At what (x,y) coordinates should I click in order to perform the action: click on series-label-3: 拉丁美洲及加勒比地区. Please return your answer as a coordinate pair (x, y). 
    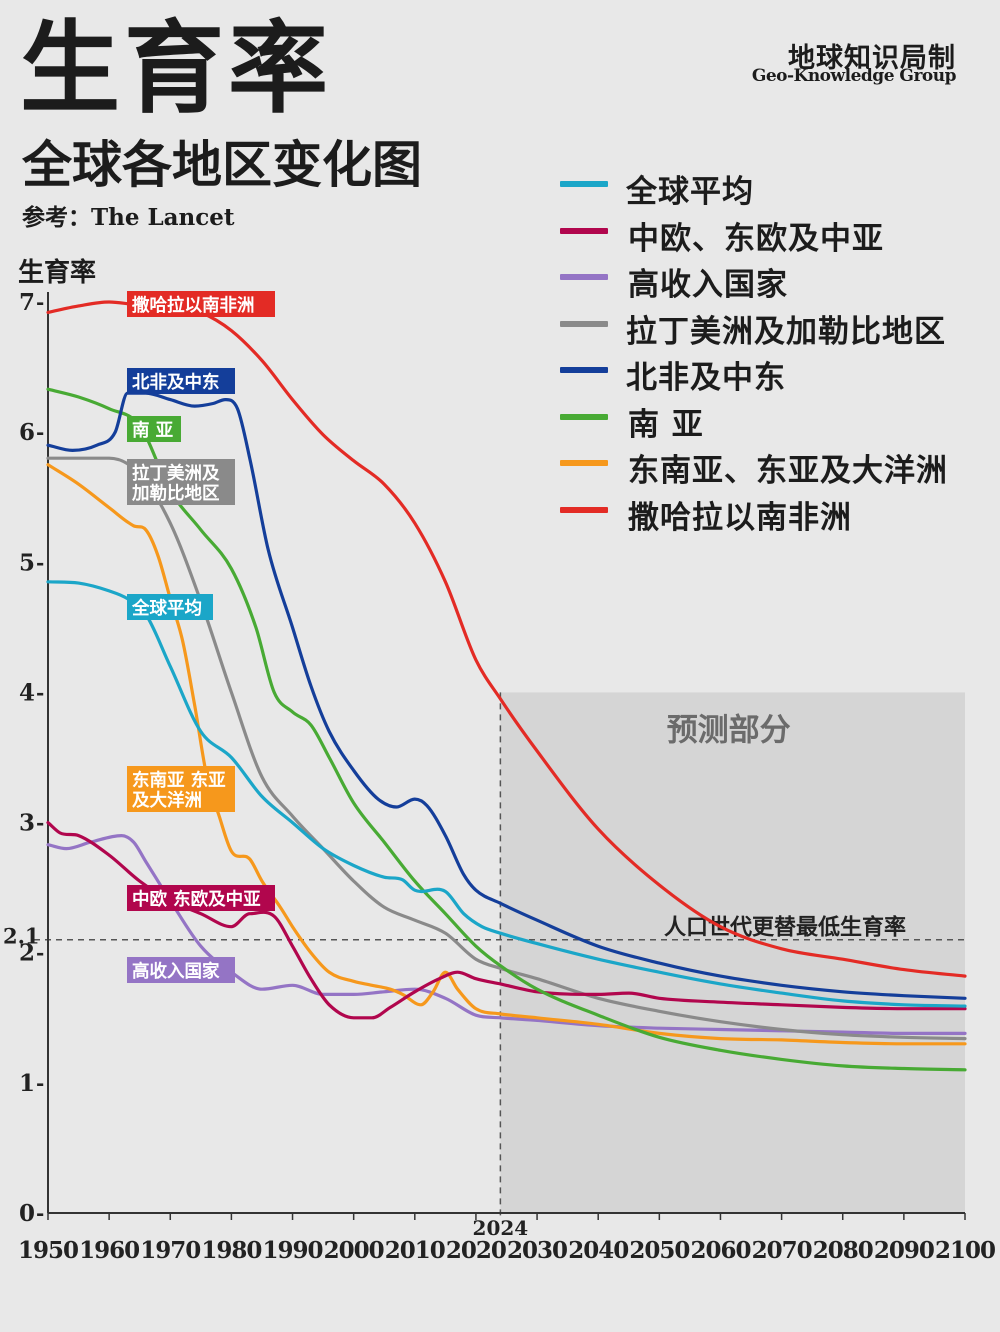
    Looking at the image, I should click on (181, 482).